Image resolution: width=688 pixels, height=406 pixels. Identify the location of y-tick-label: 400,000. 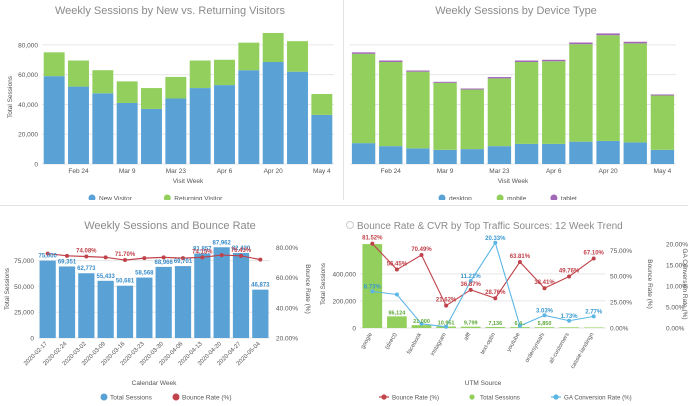
(345, 274).